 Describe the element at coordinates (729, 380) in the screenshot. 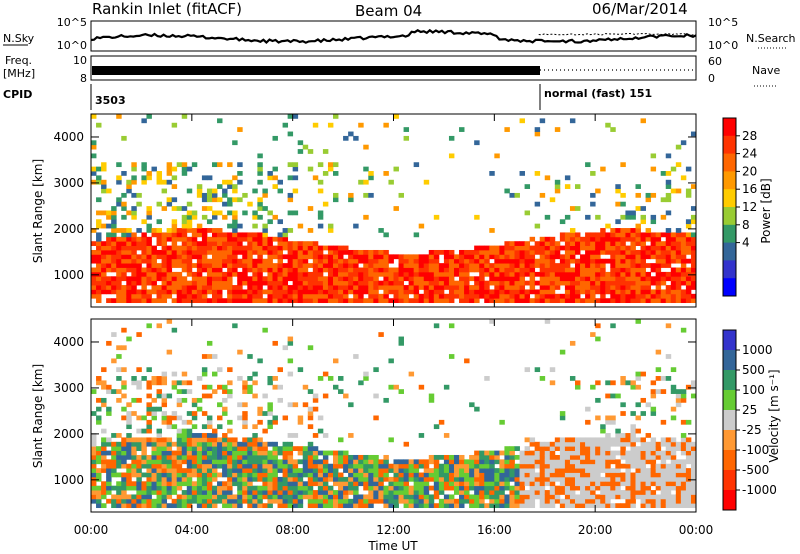

I see `colorbar-swatch` at that location.